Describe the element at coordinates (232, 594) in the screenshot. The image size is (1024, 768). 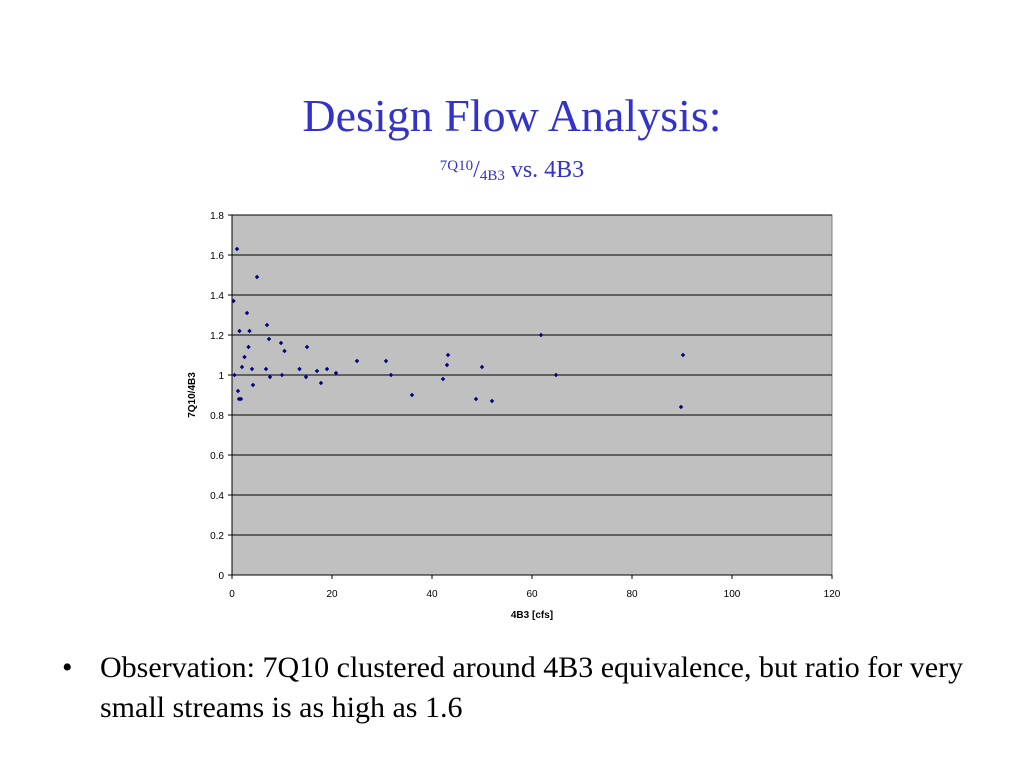
I see `x-tick-label: 0` at that location.